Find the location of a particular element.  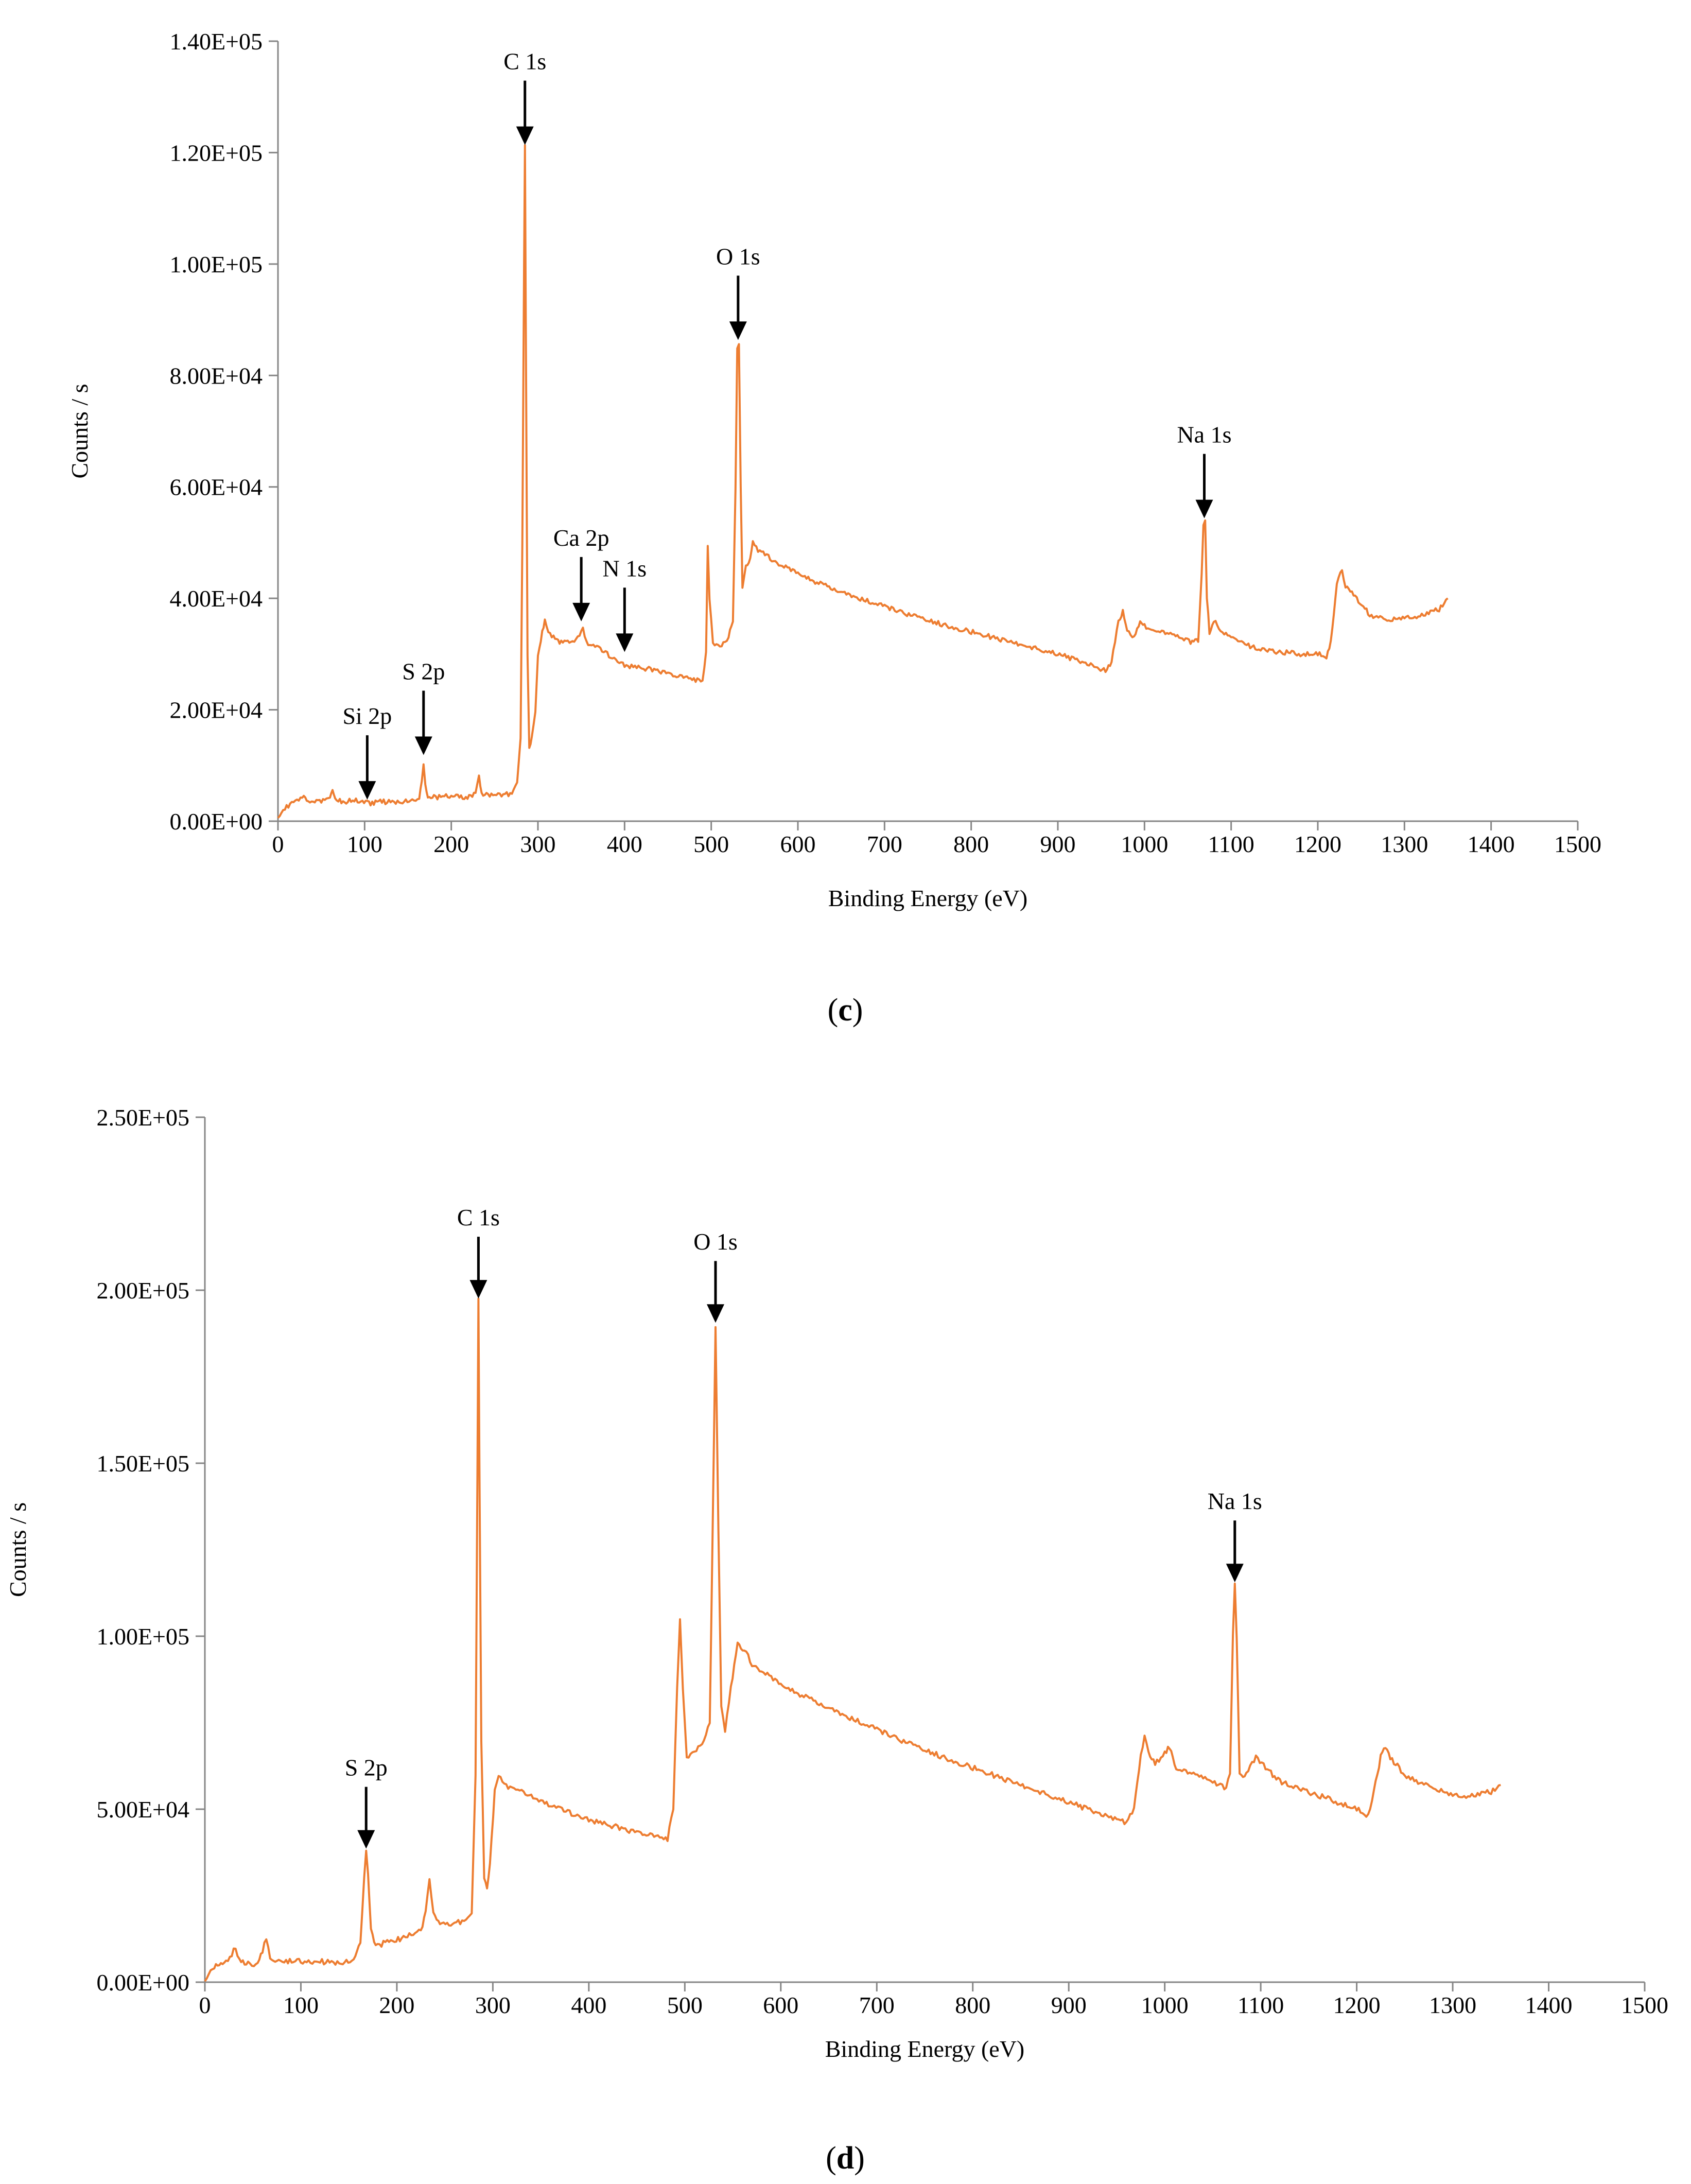

annotation-label: Si 2p is located at coordinates (367, 716).